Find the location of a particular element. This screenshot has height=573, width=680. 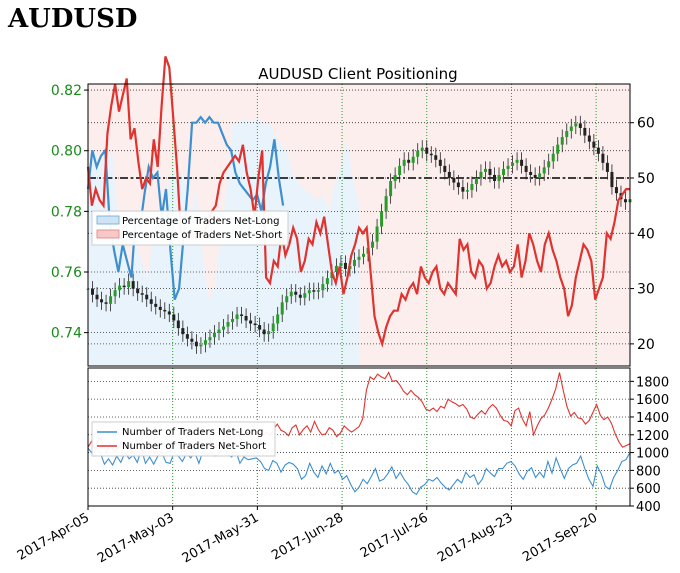

x-tick-label: 2017-Jul-26 is located at coordinates (394, 535).